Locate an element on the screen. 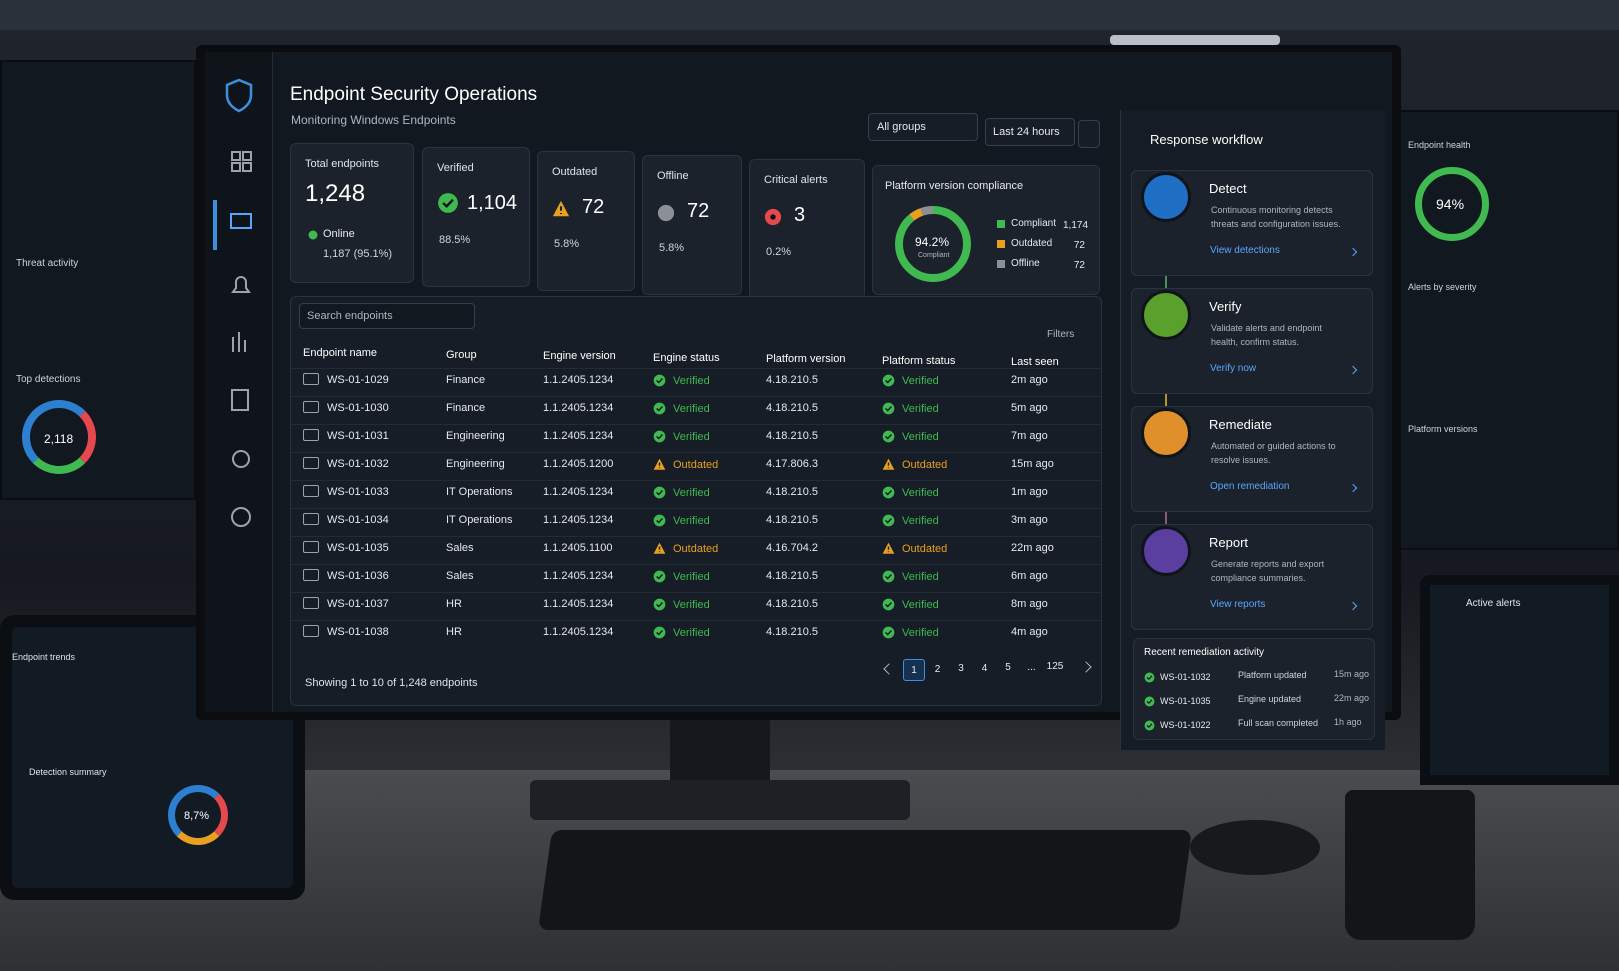 This screenshot has width=1619, height=971. stat-card: Verified 1,104 88.5% is located at coordinates (476, 217).